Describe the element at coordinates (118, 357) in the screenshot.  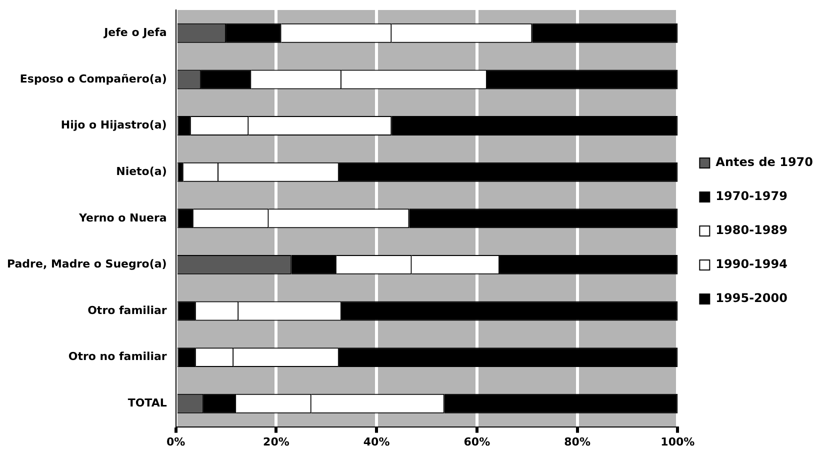
I see `y-tick-label: Otro no familiar` at that location.